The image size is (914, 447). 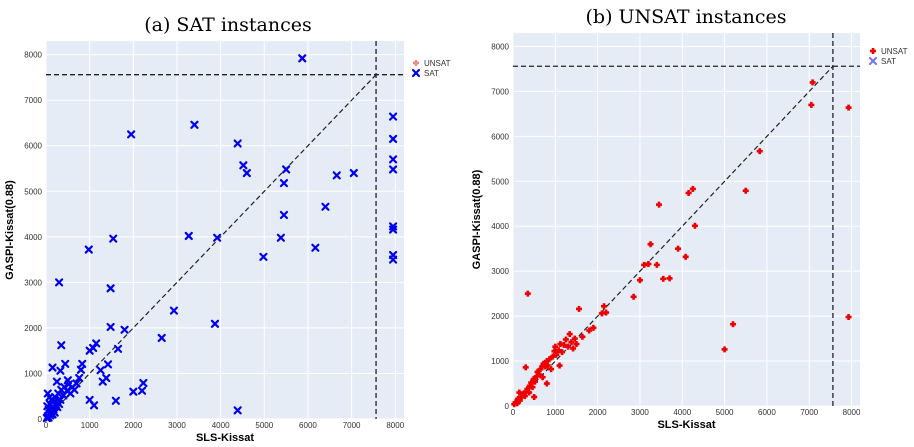 I want to click on x-tick-label: 2000, so click(x=598, y=412).